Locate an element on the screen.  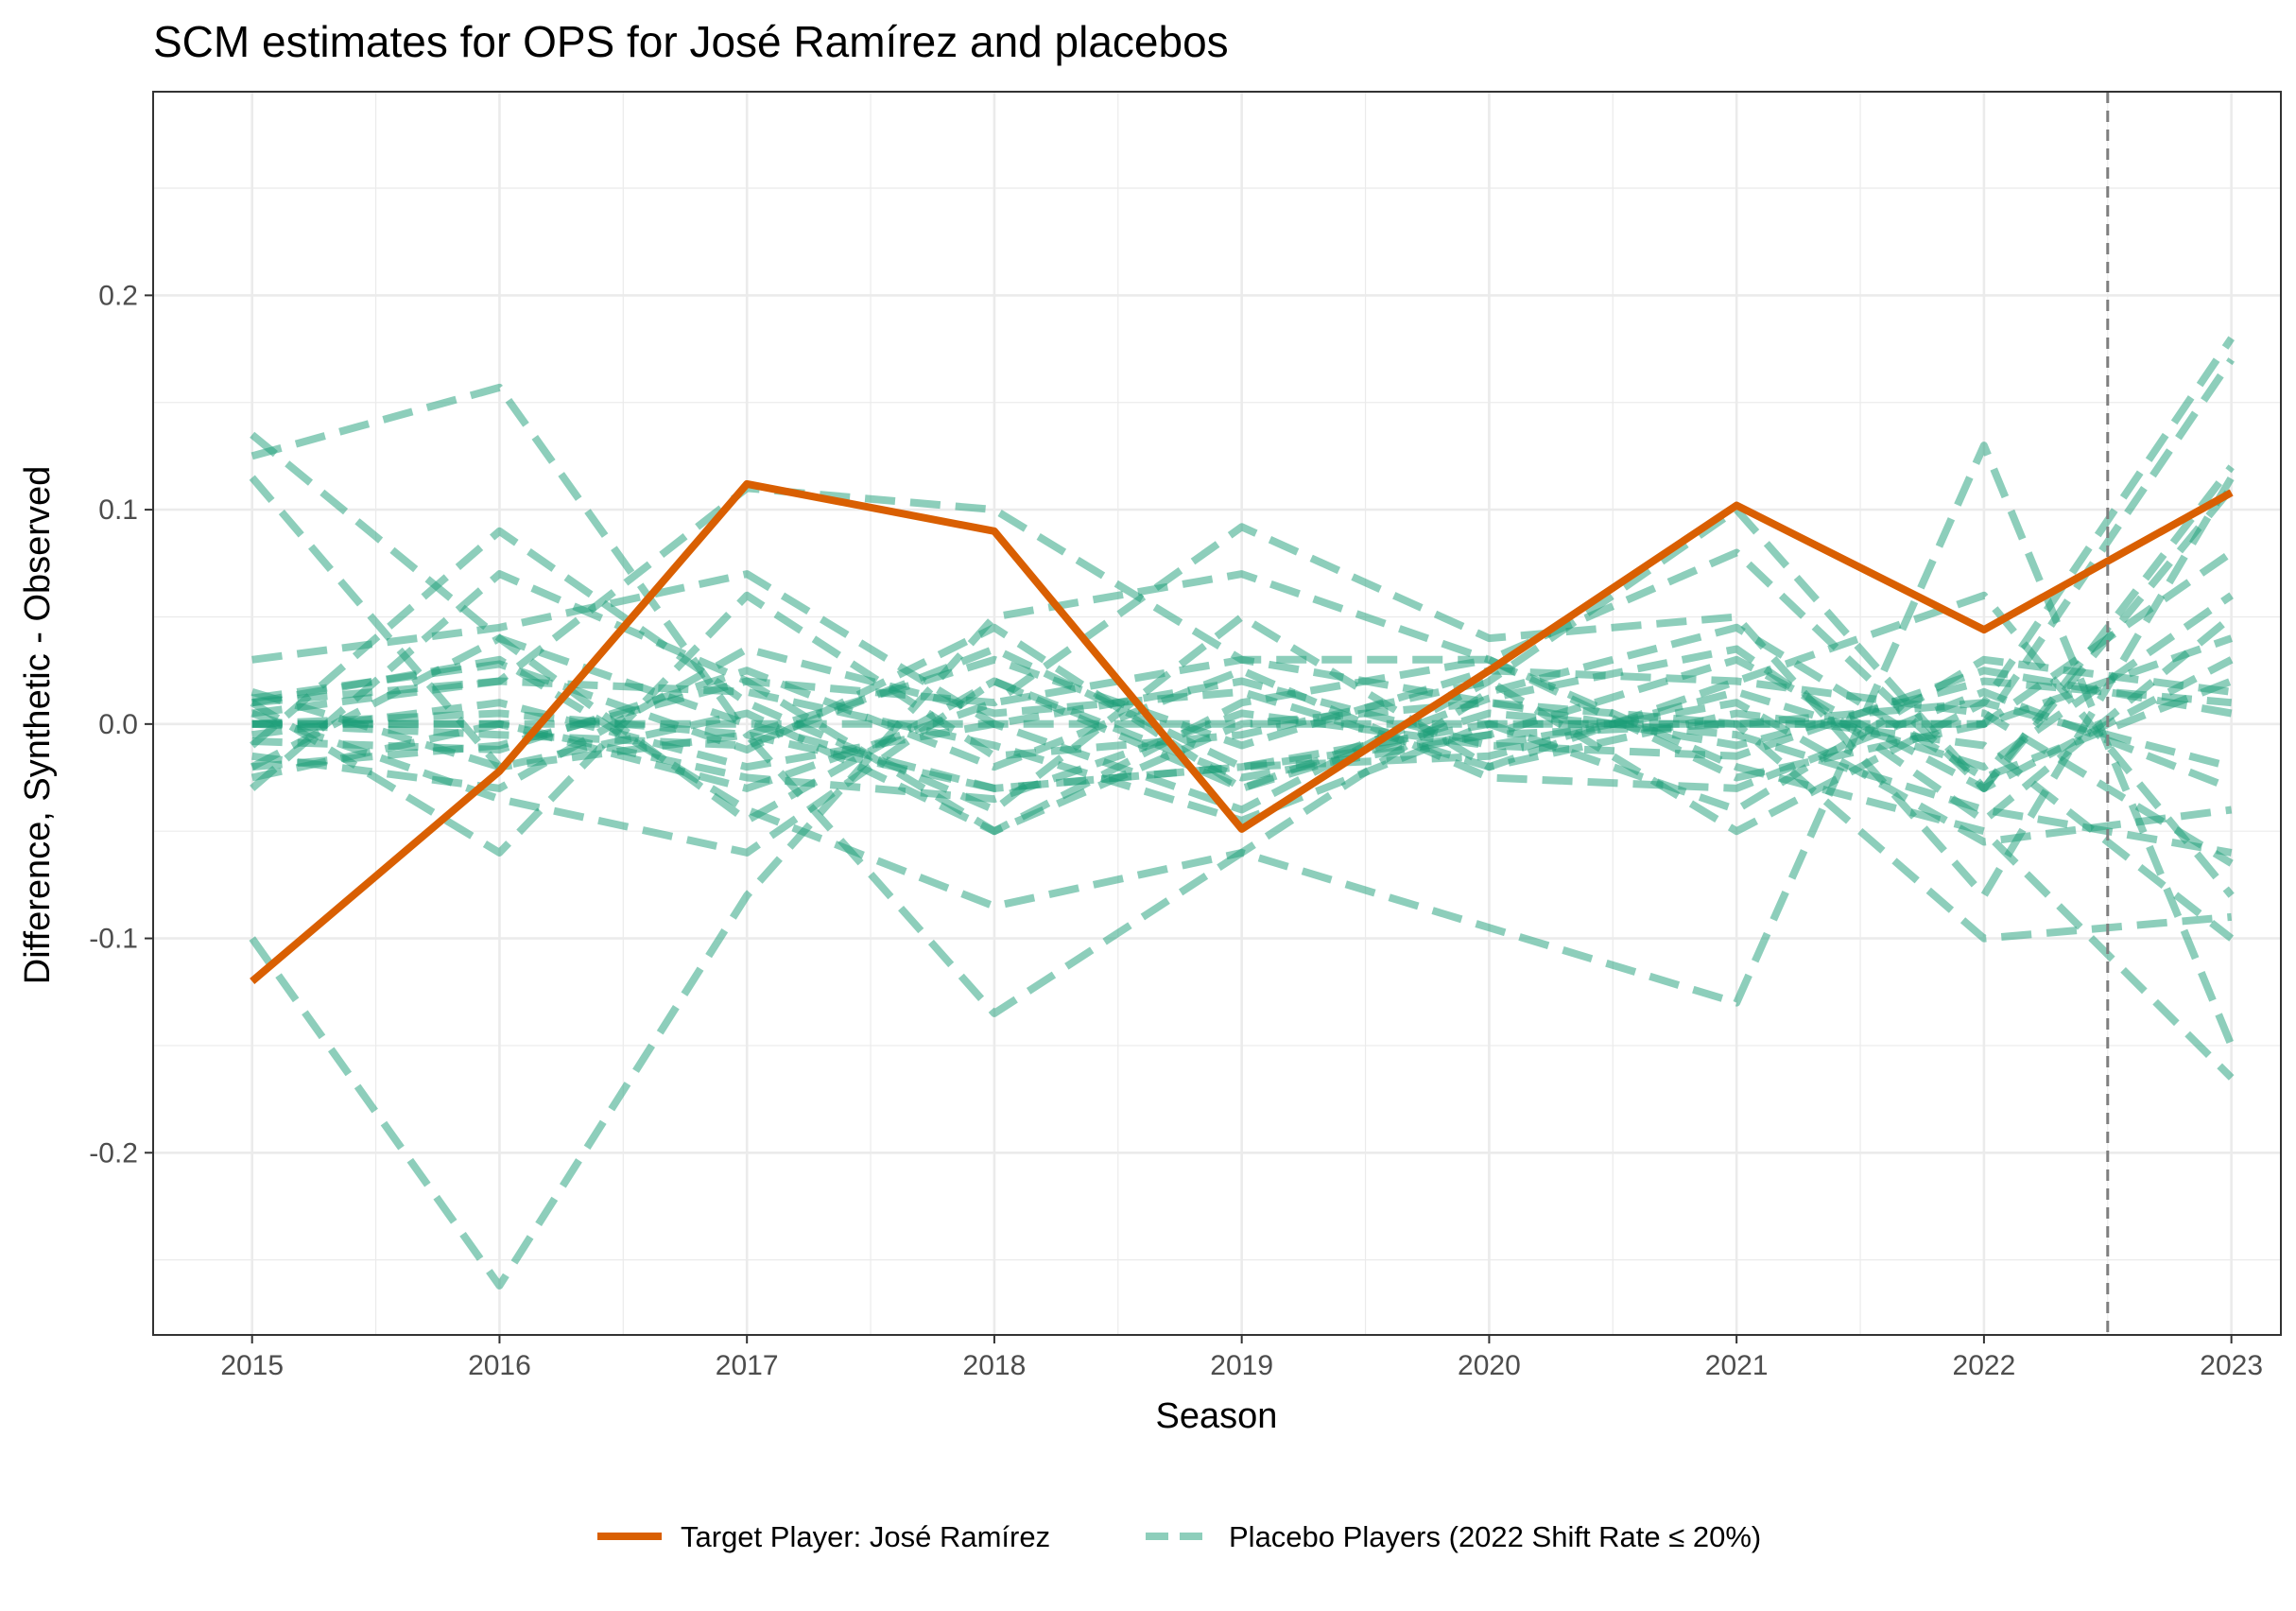
y-tick-label: -0.2 is located at coordinates (113, 1153).